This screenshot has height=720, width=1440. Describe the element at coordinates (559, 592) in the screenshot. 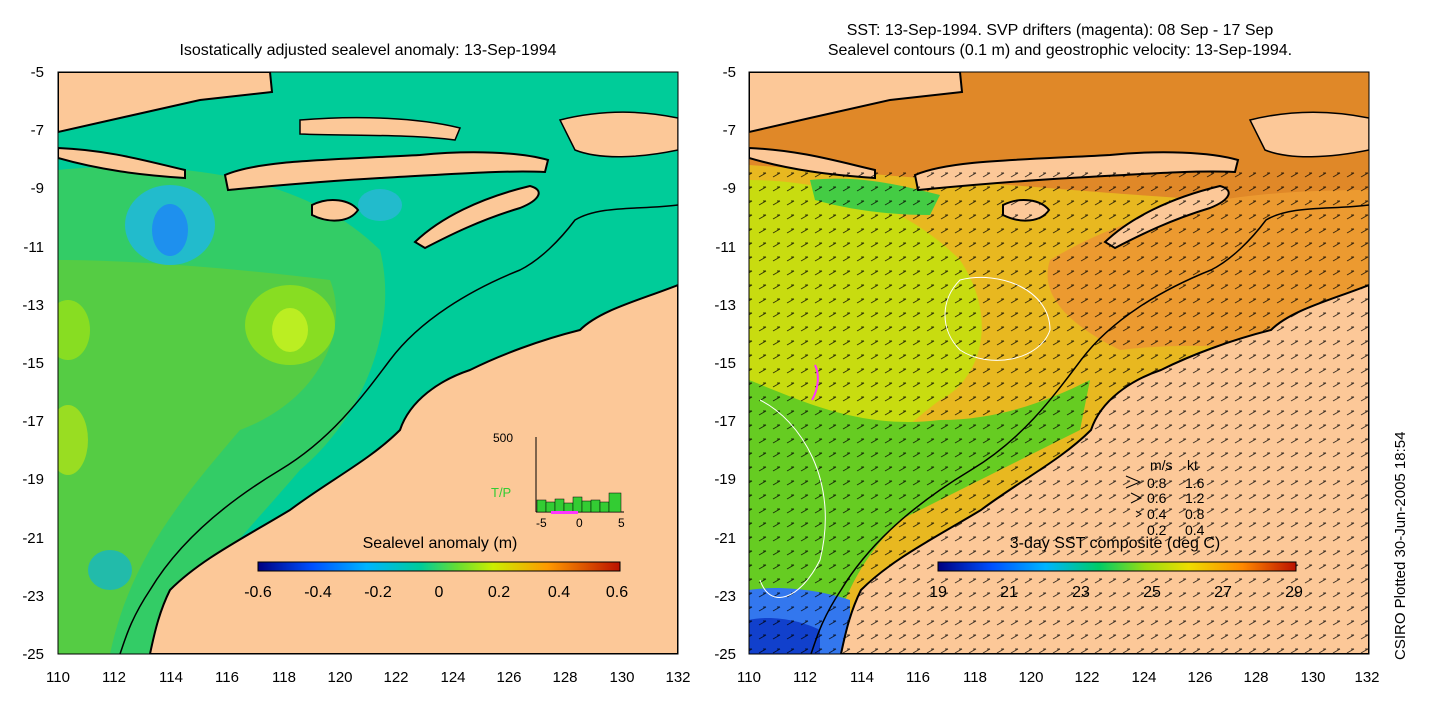

I see `colorbar-tick: 0.4` at that location.